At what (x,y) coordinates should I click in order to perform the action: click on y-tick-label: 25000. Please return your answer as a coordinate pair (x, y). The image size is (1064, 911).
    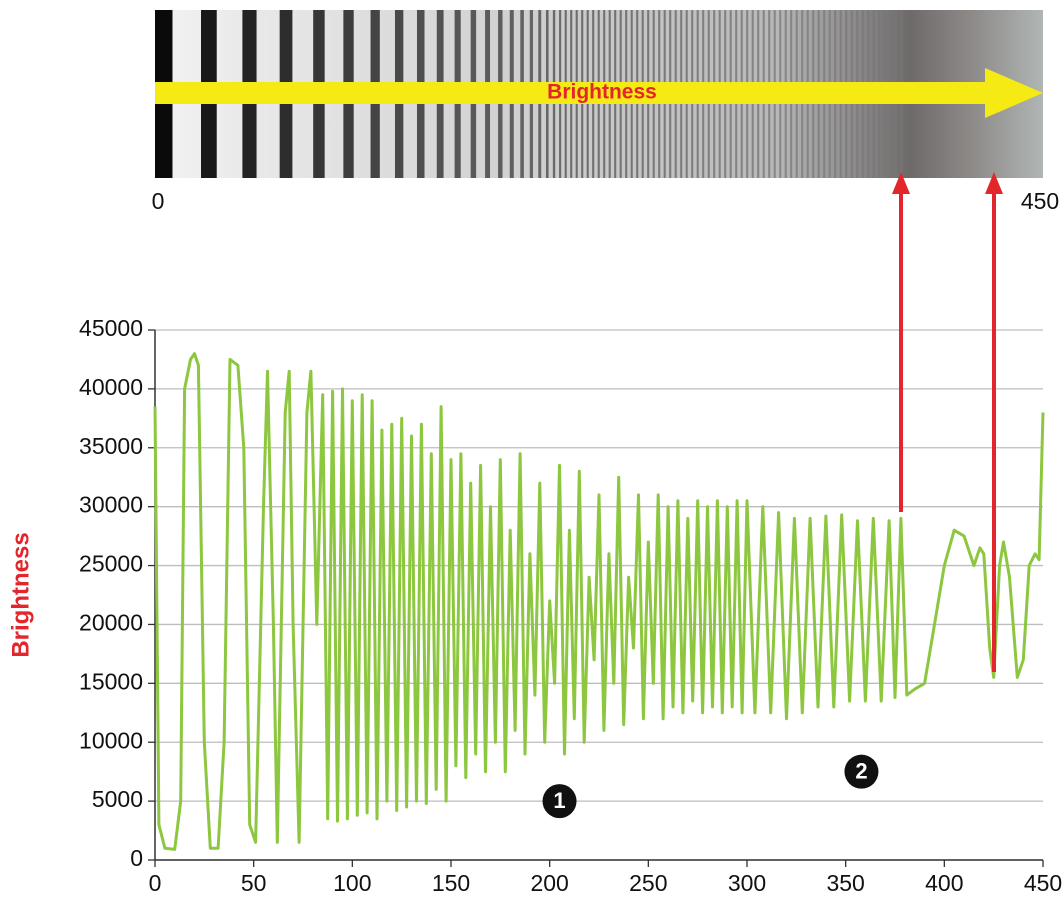
    Looking at the image, I should click on (111, 564).